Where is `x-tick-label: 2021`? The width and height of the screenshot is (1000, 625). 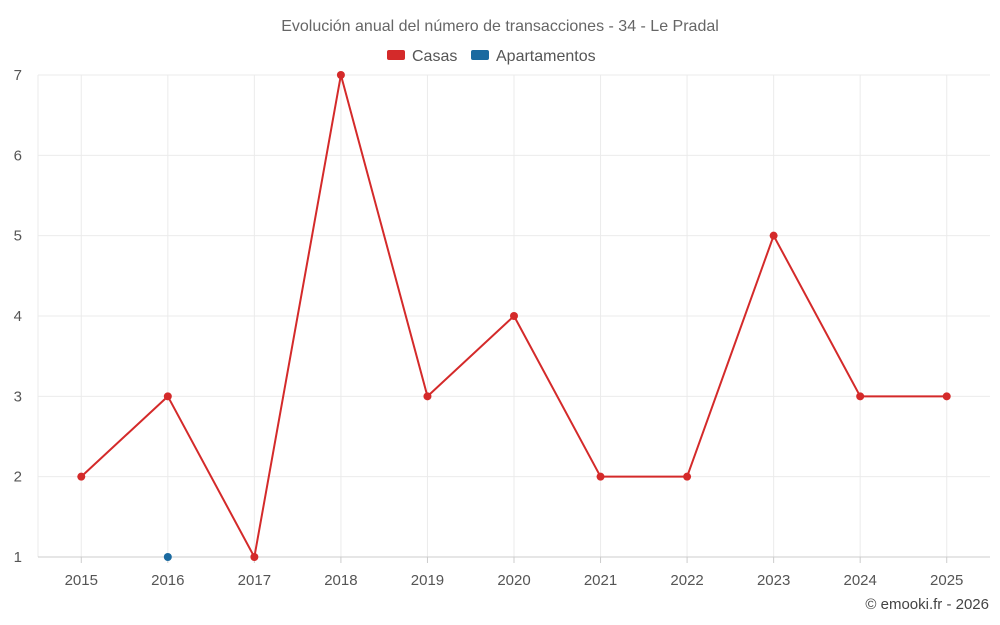 x-tick-label: 2021 is located at coordinates (600, 580).